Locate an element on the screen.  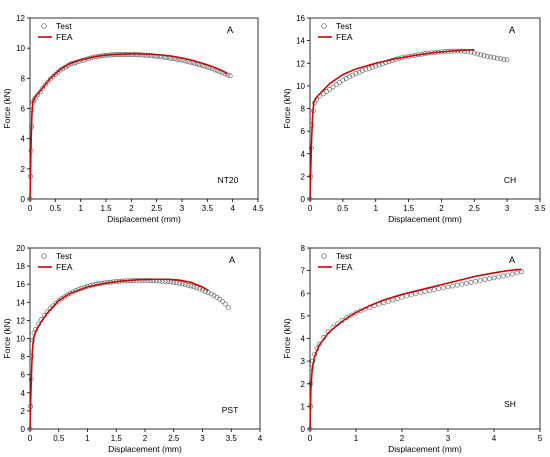
y-tick-label: 5 is located at coordinates (303, 316).